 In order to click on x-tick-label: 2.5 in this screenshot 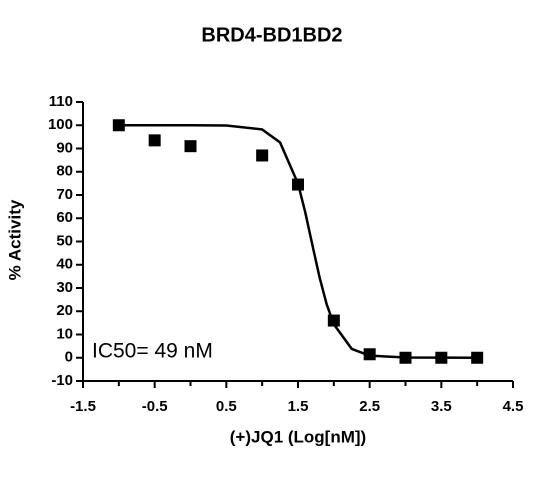, I will do `click(369, 406)`.